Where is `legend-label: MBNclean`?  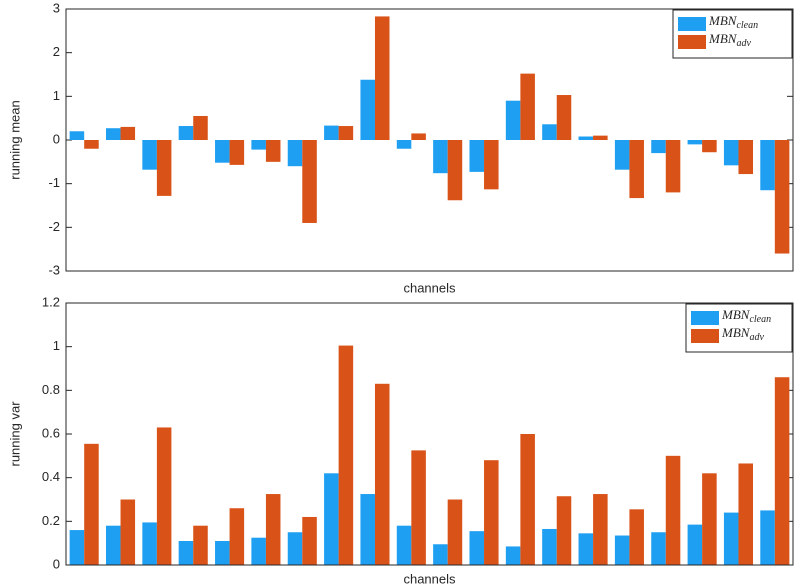
legend-label: MBNclean is located at coordinates (733, 22).